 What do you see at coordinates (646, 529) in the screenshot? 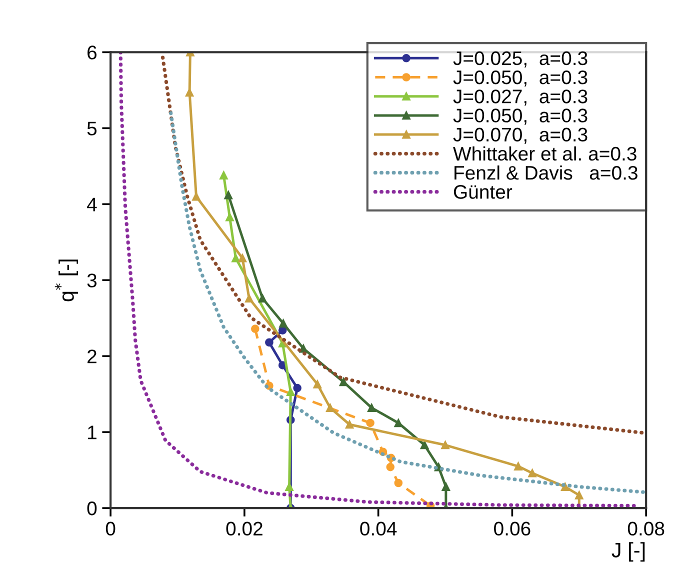
I see `x-tick-label: 0.08` at bounding box center [646, 529].